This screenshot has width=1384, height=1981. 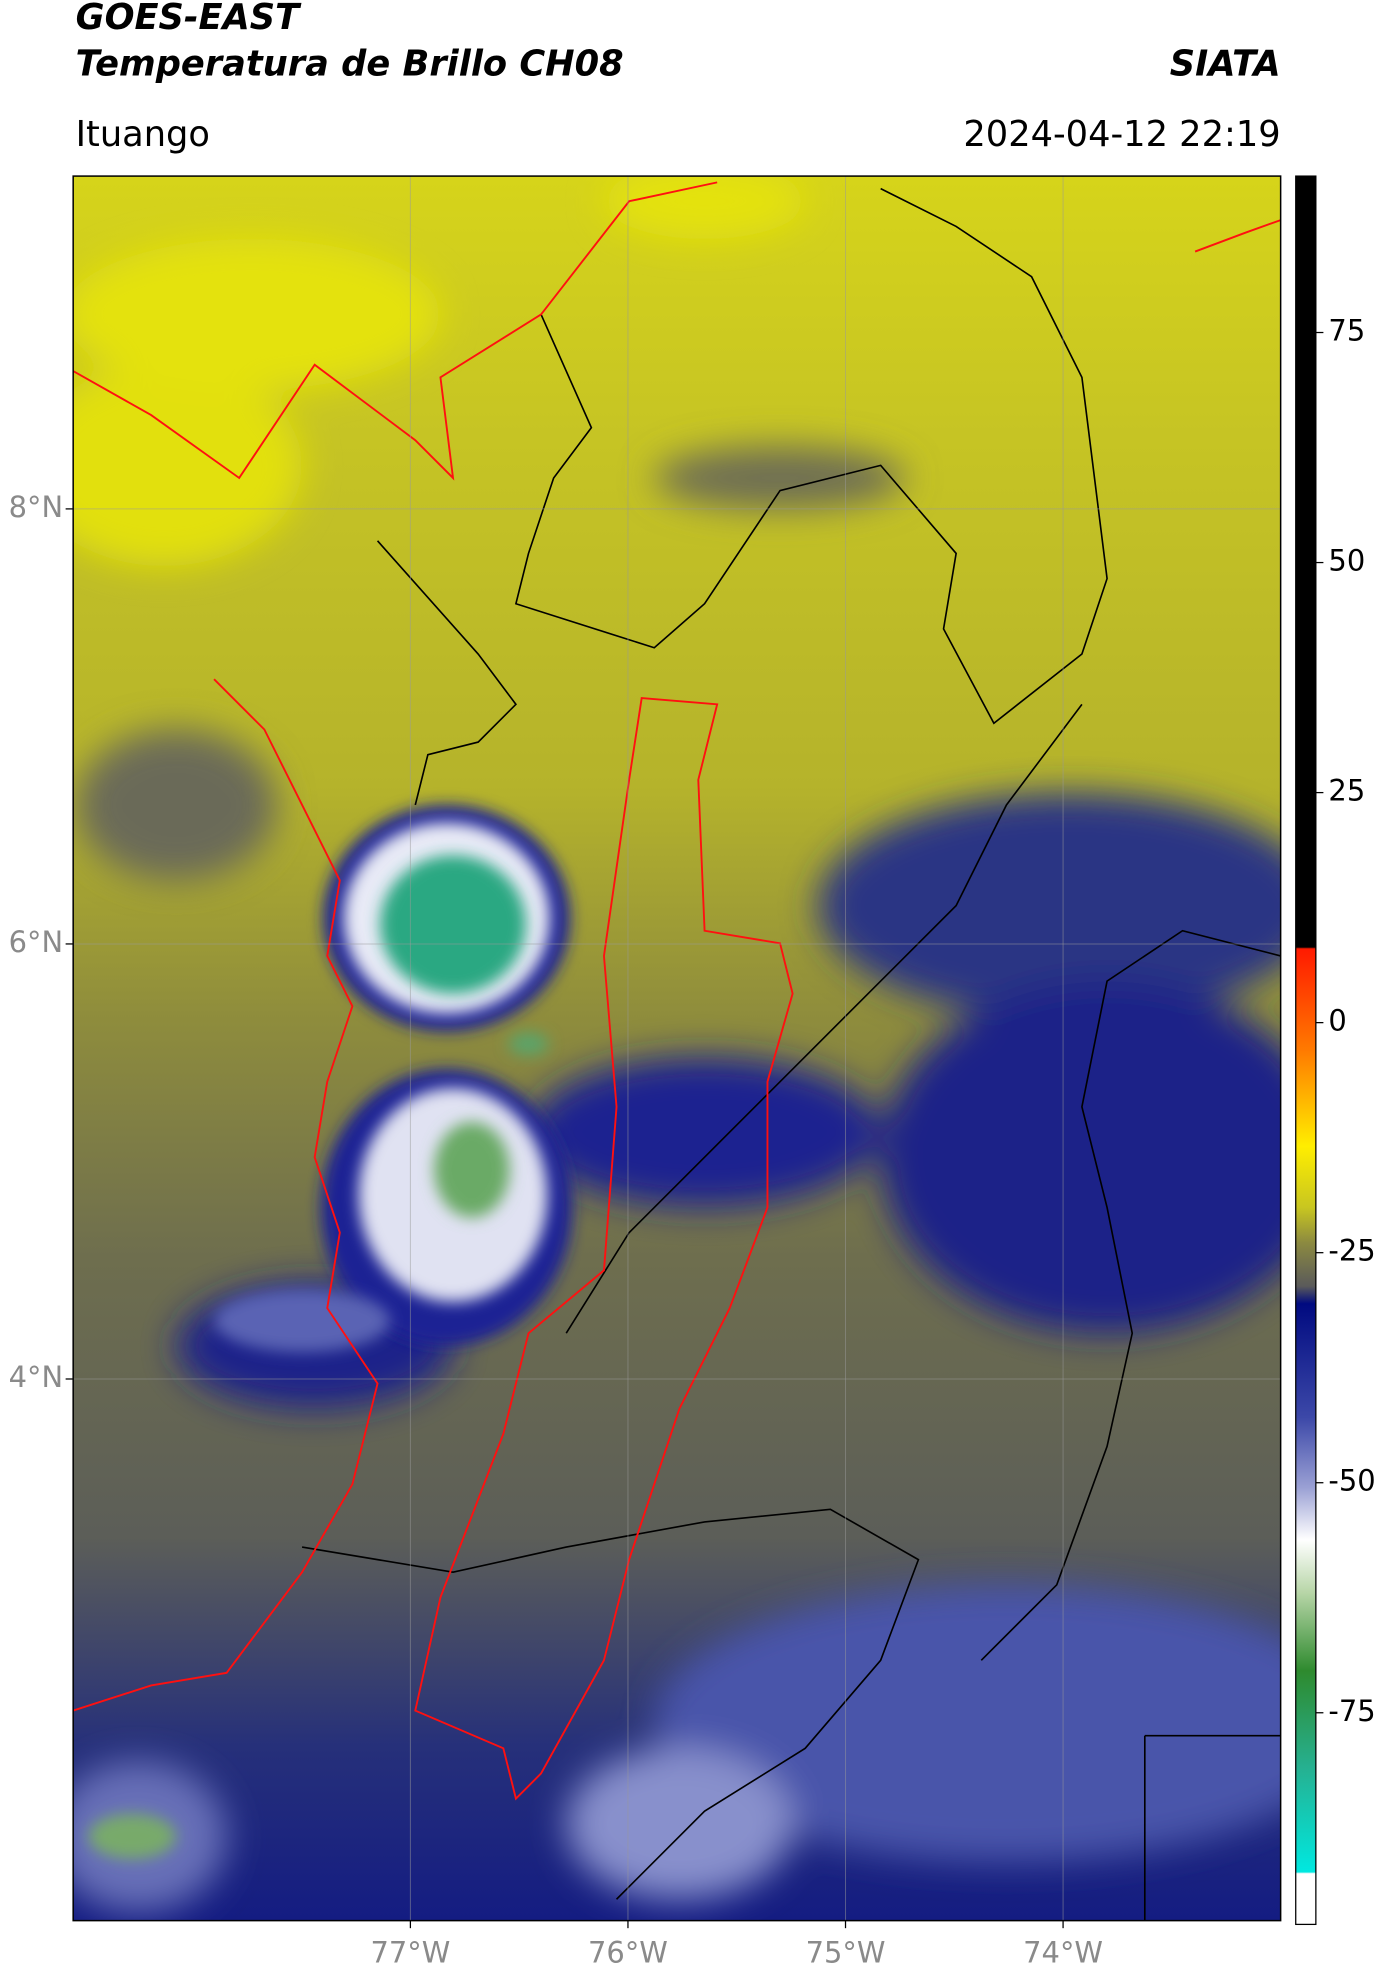 What do you see at coordinates (36, 942) in the screenshot?
I see `y-tick-label: 6°N` at bounding box center [36, 942].